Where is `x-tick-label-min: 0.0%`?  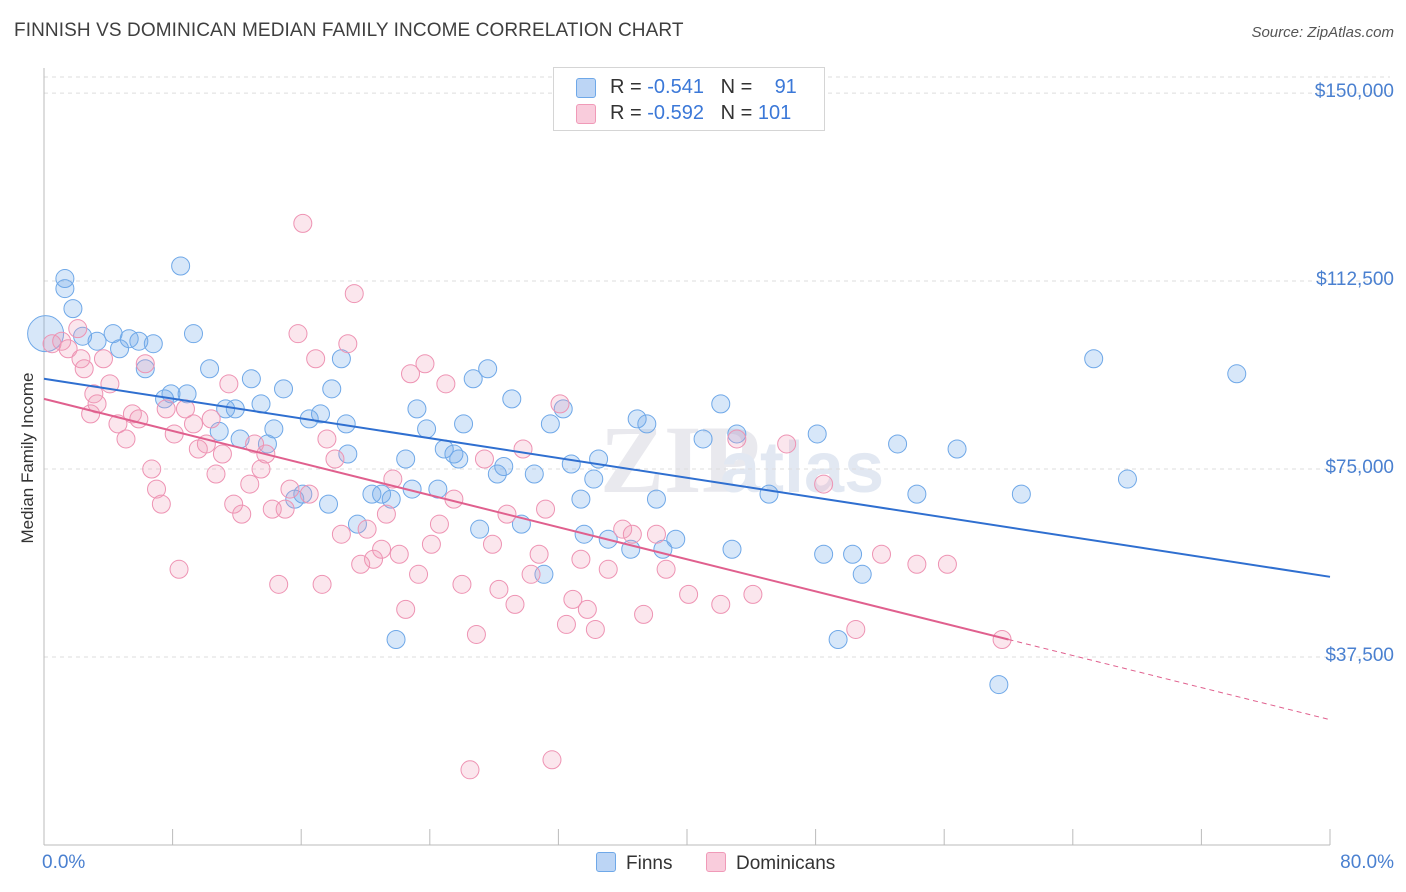 x-tick-label-min: 0.0% is located at coordinates (64, 862).